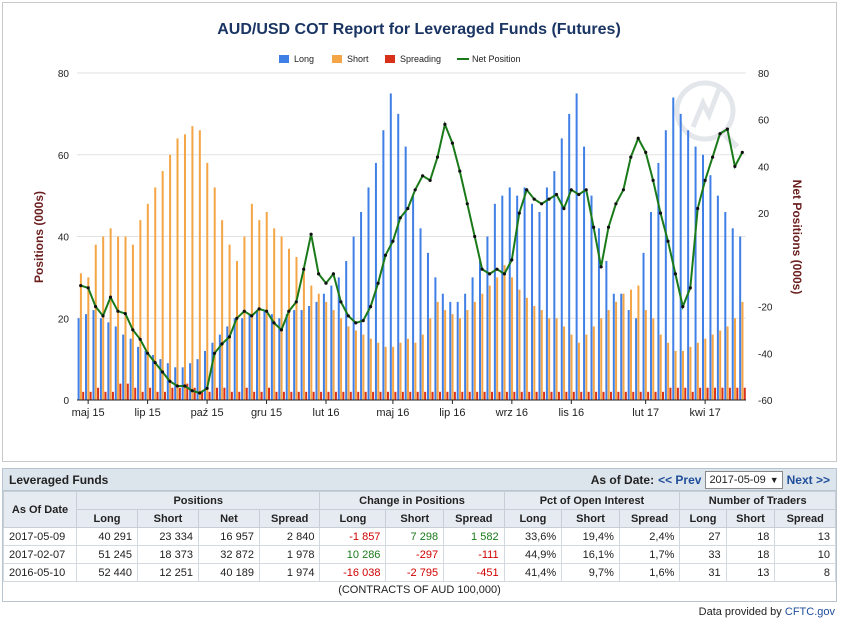  What do you see at coordinates (649, 572) in the screenshot?
I see `table-cell: 1,6%` at bounding box center [649, 572].